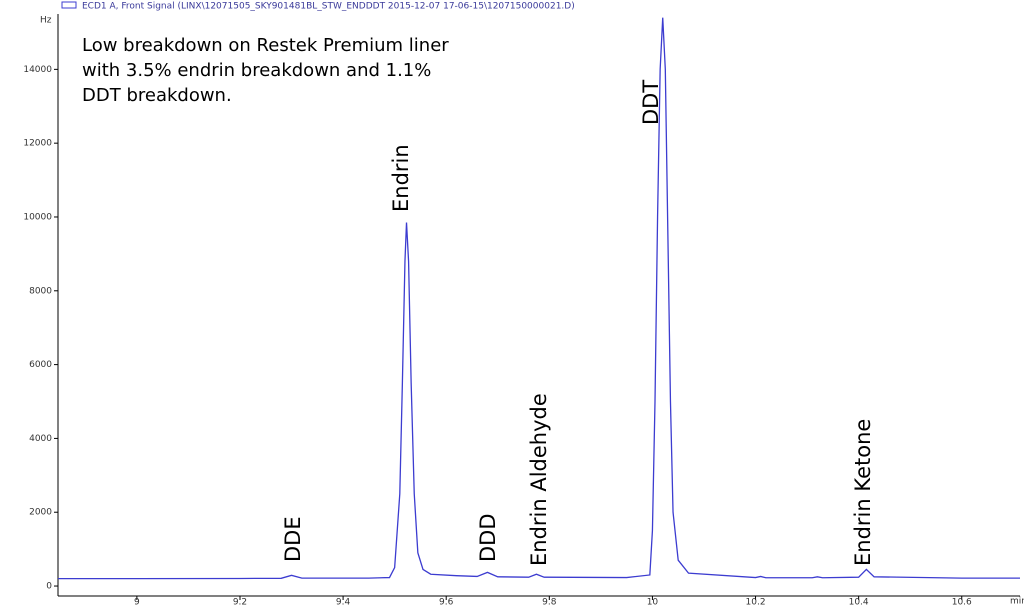 This screenshot has width=1024, height=608. I want to click on y-tick-label: 0, so click(49, 587).